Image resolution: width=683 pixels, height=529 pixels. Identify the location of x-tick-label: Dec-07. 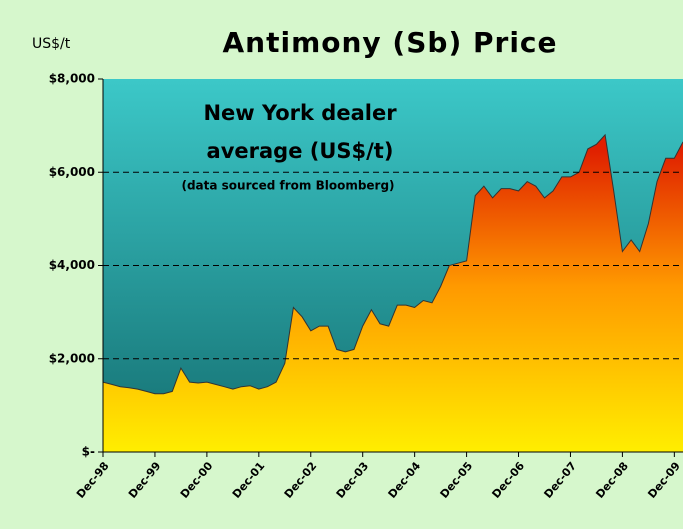
(560, 480).